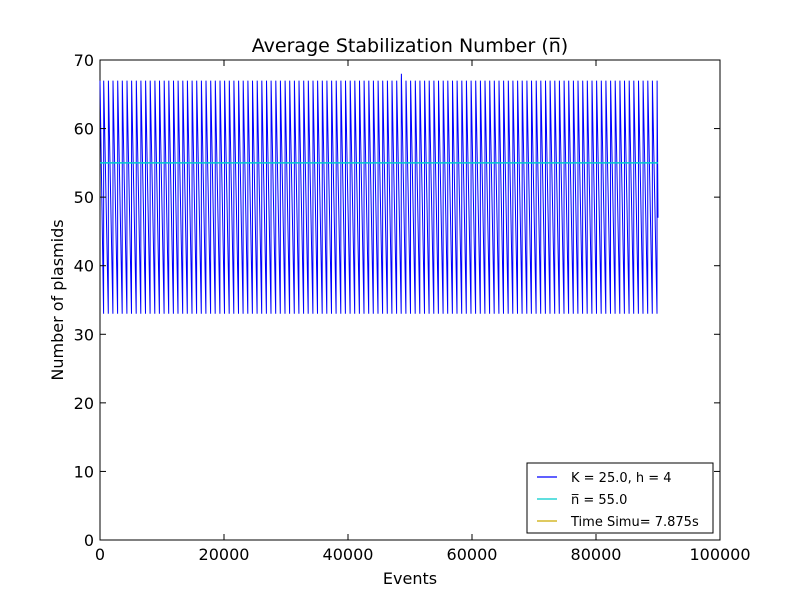  I want to click on y-tick-label: 30, so click(84, 334).